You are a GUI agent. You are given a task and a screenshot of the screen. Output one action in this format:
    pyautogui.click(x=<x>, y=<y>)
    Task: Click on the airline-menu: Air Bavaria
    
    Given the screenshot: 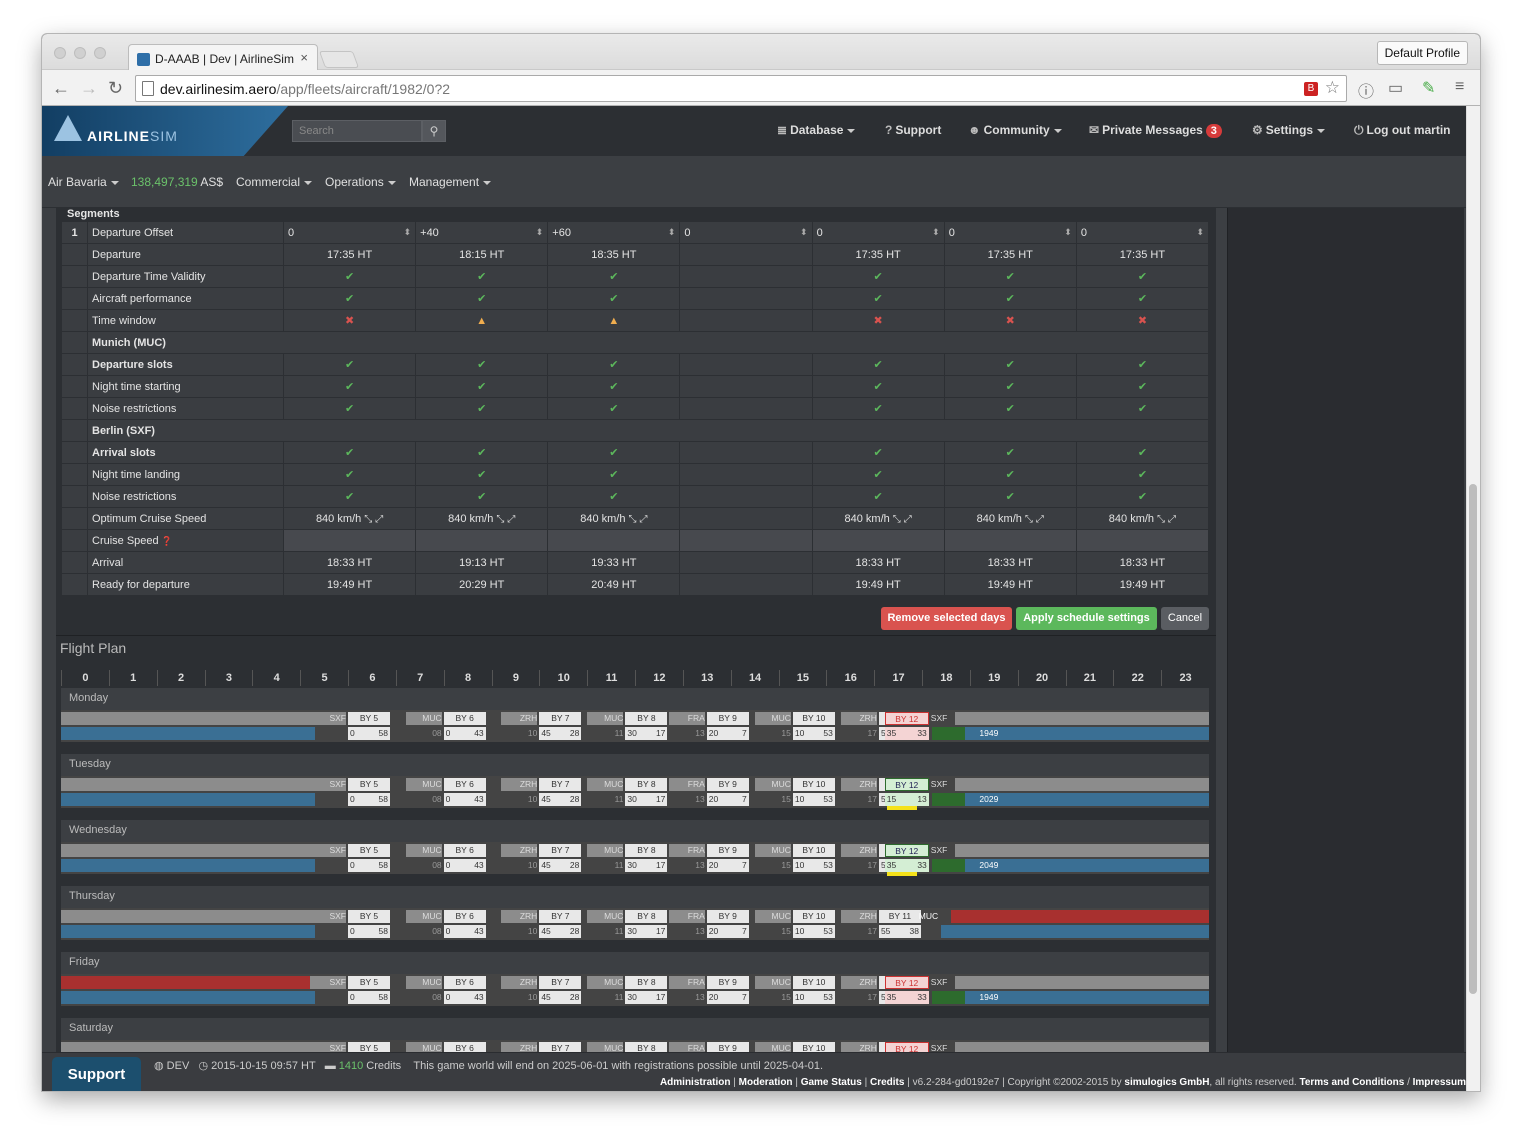 What is the action you would take?
    pyautogui.click(x=83, y=182)
    